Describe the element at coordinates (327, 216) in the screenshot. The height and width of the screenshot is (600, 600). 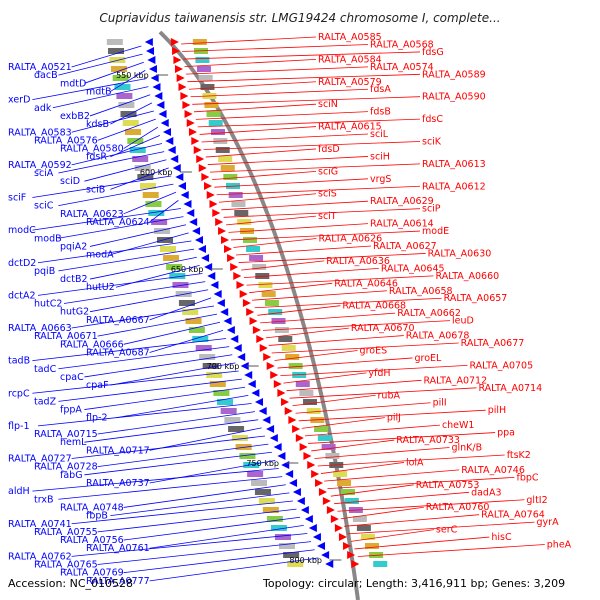
I see `plus-gene-label: sciT` at that location.